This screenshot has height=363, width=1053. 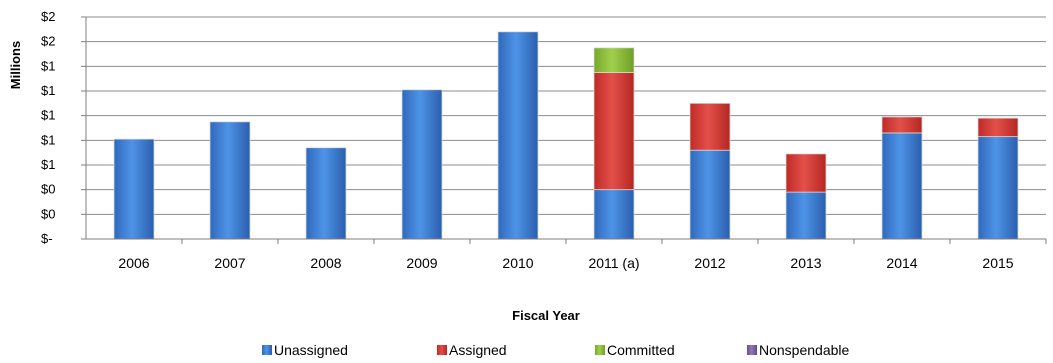 What do you see at coordinates (267, 350) in the screenshot?
I see `legend-swatch-unassigned` at bounding box center [267, 350].